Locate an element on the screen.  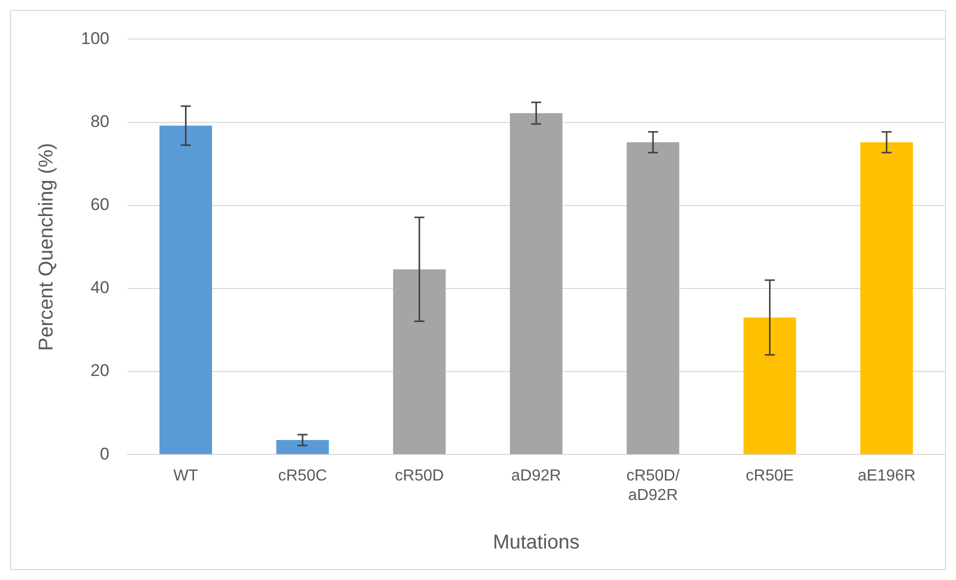
y-tick-label: 20 is located at coordinates (100, 370).